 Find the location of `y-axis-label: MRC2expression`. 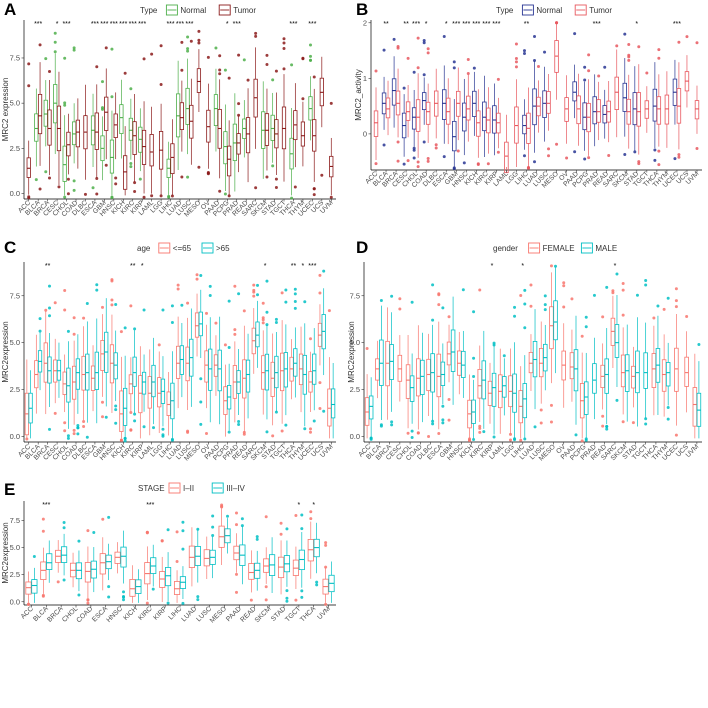

y-axis-label: MRC2expression is located at coordinates (5, 351).